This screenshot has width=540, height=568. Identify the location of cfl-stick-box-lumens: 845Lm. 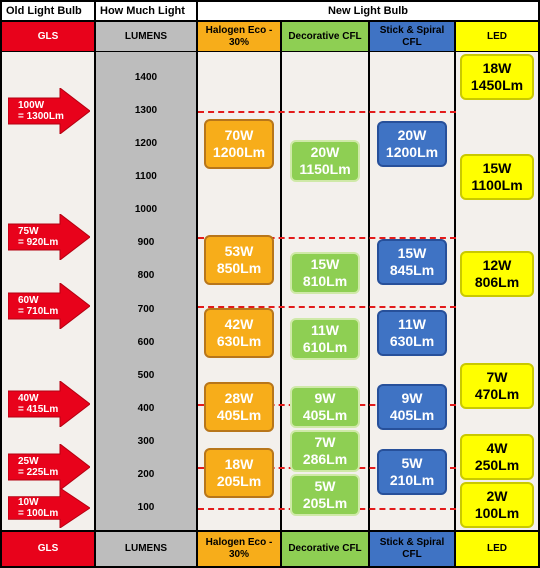
(412, 269).